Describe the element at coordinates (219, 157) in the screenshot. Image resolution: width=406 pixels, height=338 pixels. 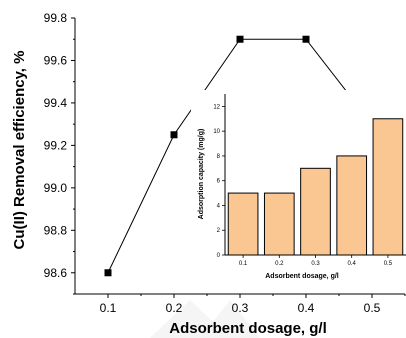
I see `inset-y-tick-label: 8` at that location.